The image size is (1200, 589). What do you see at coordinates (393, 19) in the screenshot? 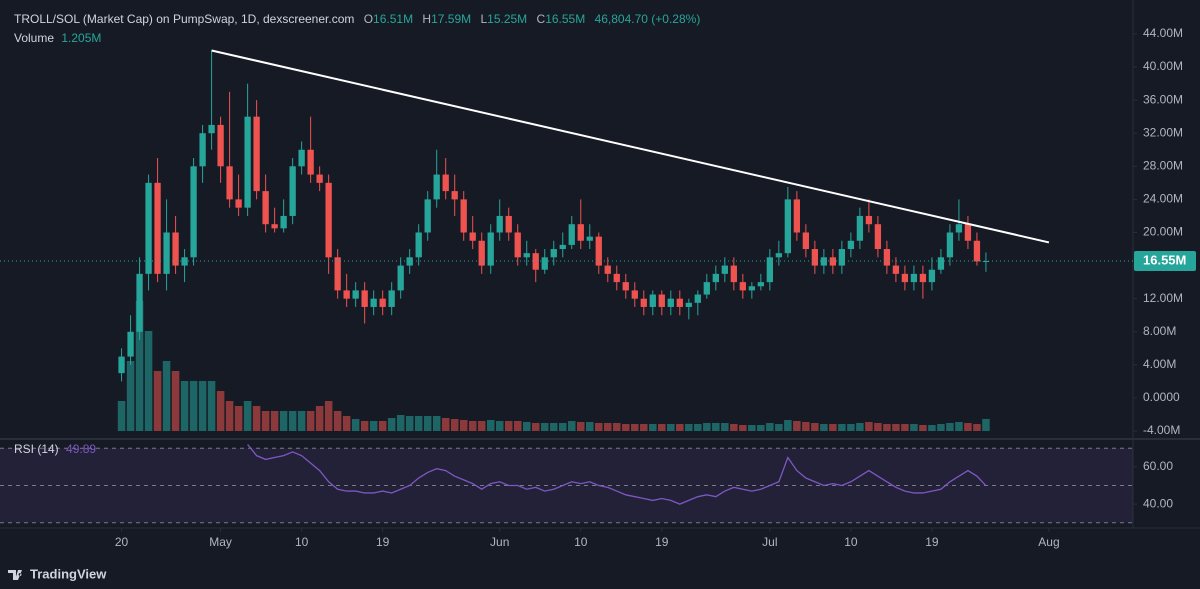
I see `ohlc-value: 16.51M` at bounding box center [393, 19].